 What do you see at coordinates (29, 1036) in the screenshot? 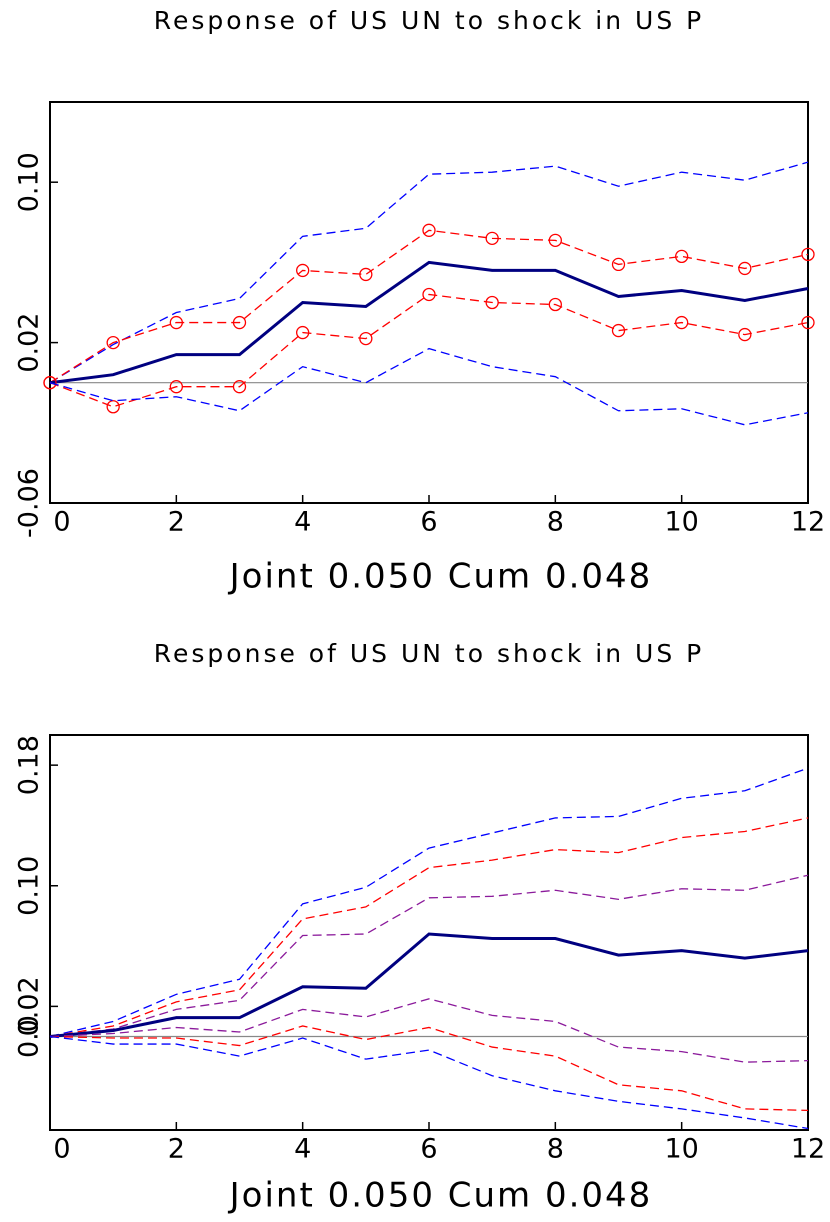
I see `y-tick-label: 0.0` at bounding box center [29, 1036].